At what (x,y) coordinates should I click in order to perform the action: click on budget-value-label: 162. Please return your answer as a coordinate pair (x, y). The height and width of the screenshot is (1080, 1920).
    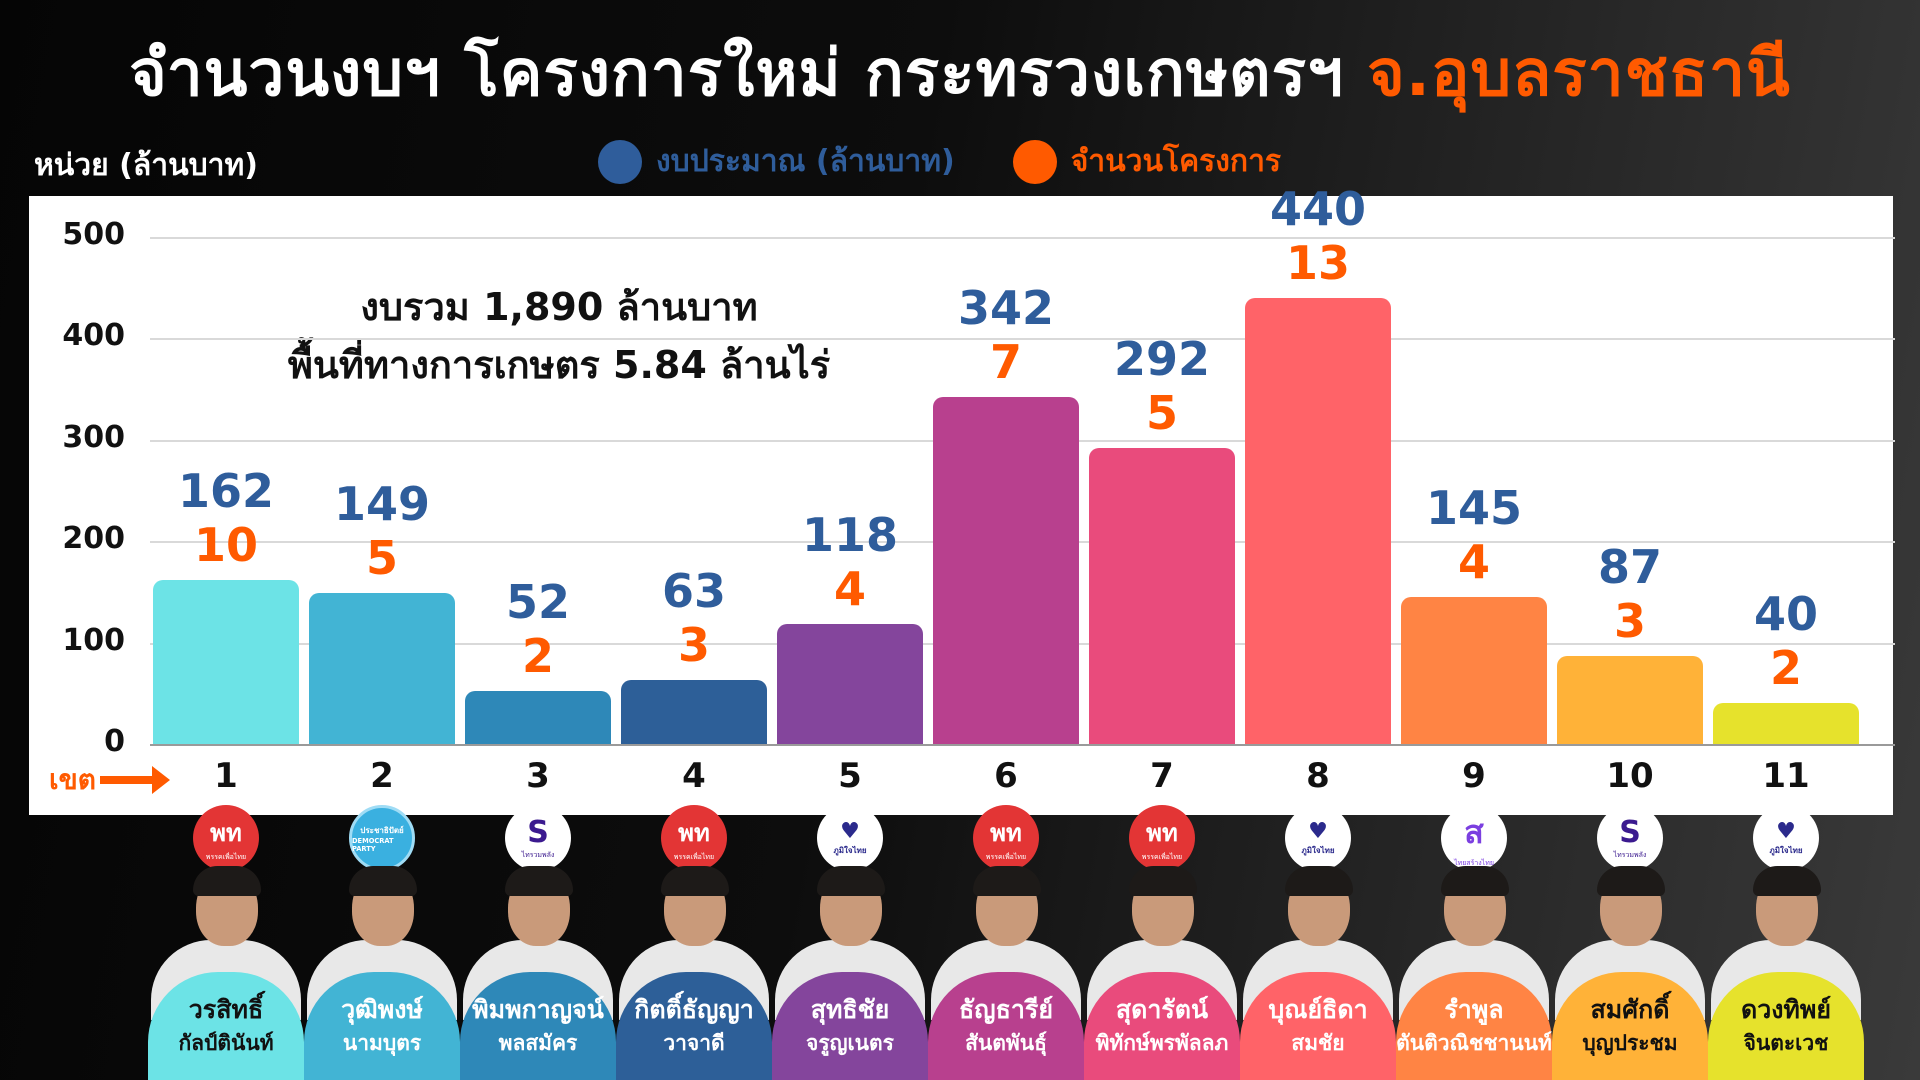
    Looking at the image, I should click on (226, 490).